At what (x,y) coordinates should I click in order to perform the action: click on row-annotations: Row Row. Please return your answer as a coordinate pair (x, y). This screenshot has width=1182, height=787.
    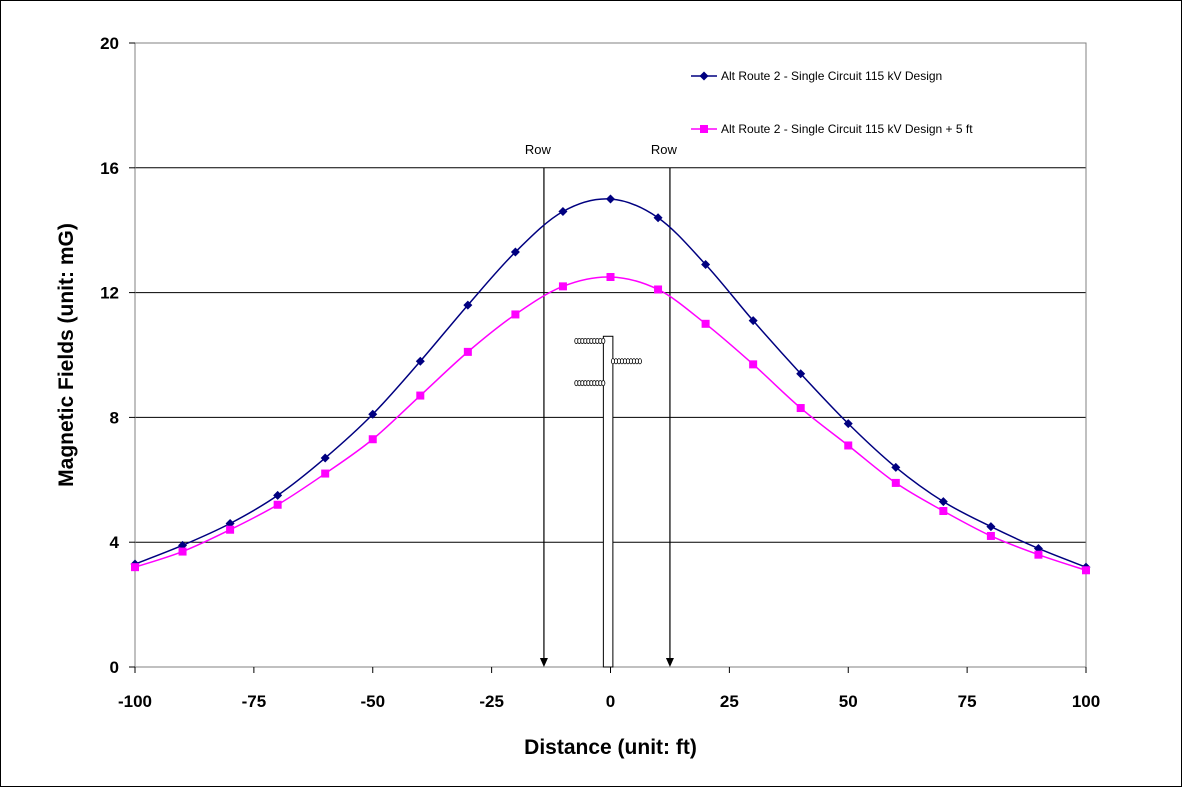
    Looking at the image, I should click on (601, 404).